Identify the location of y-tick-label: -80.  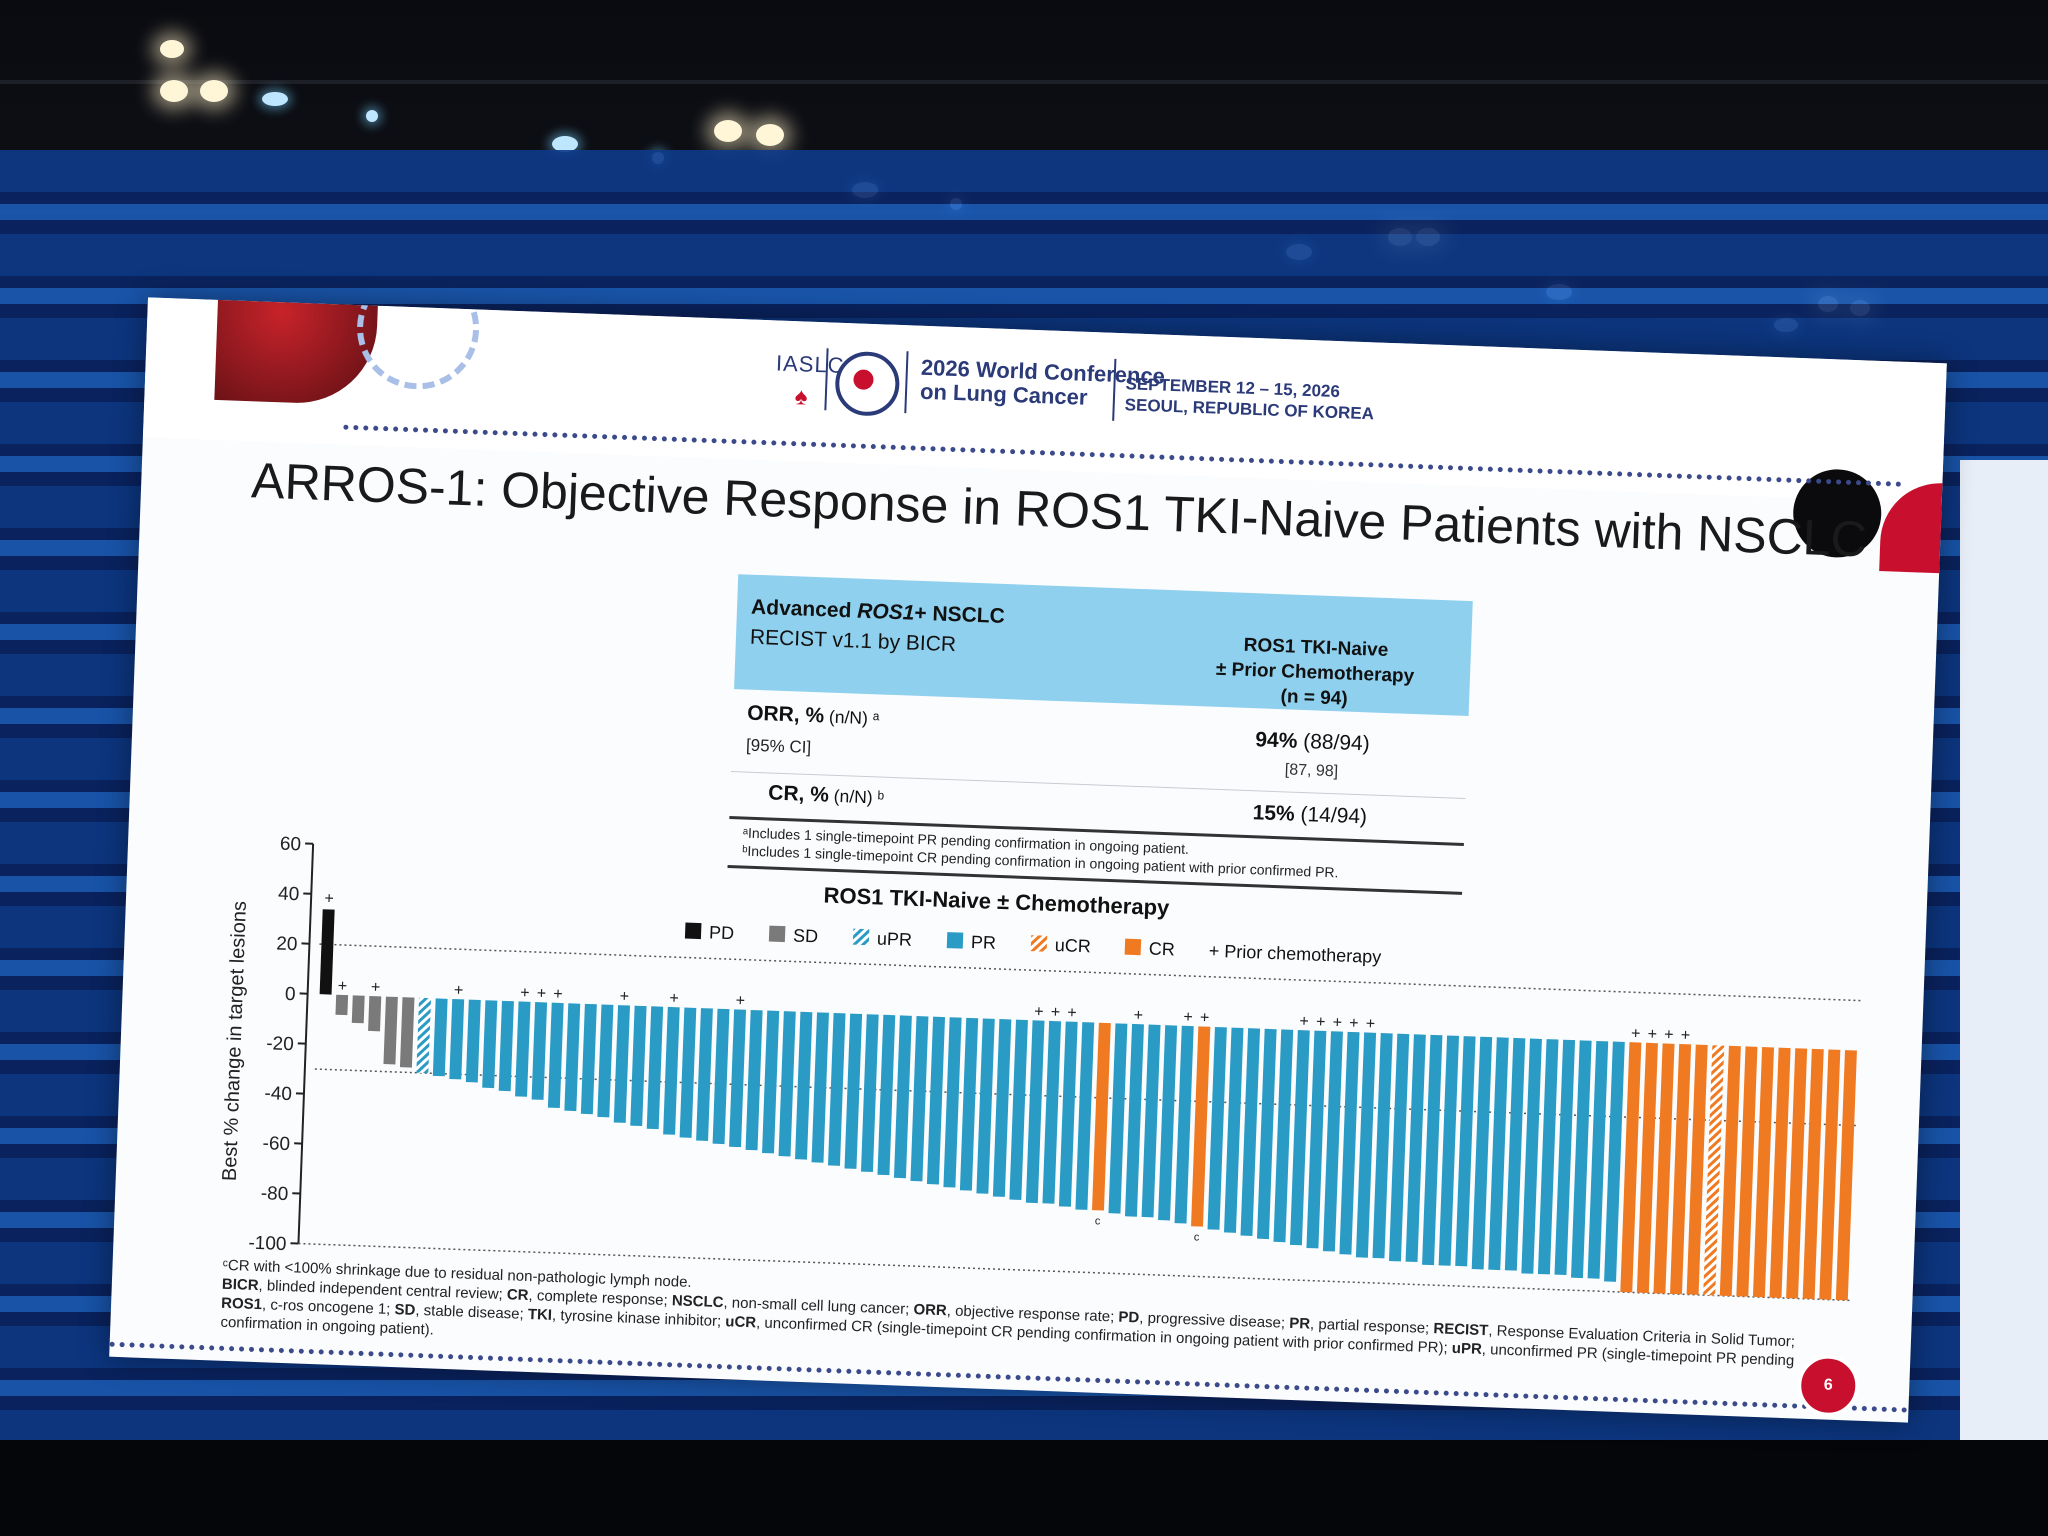
(274, 1194).